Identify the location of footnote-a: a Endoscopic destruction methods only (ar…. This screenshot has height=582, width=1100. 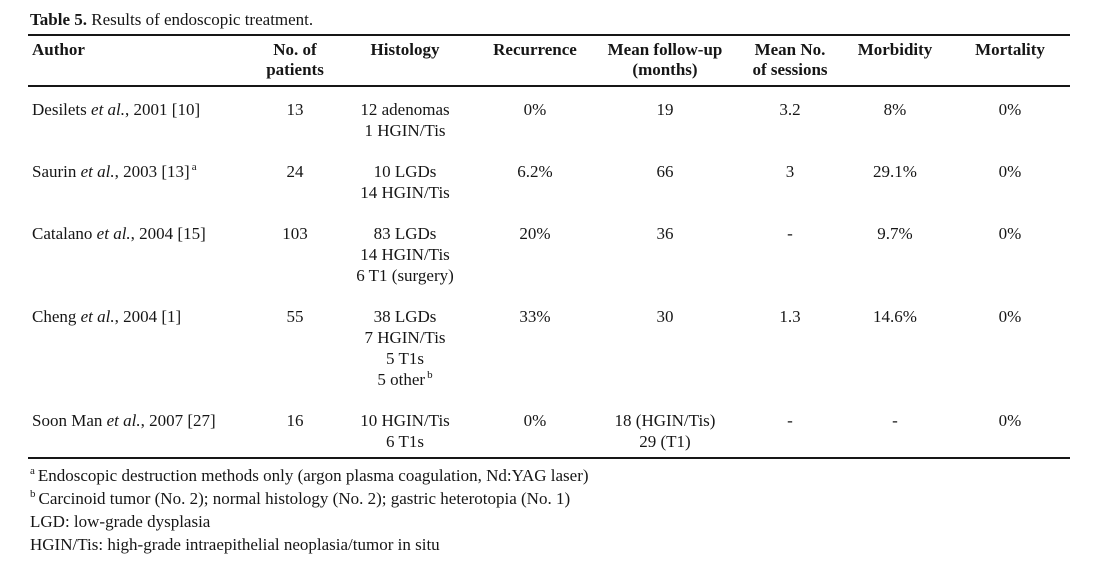
(565, 475).